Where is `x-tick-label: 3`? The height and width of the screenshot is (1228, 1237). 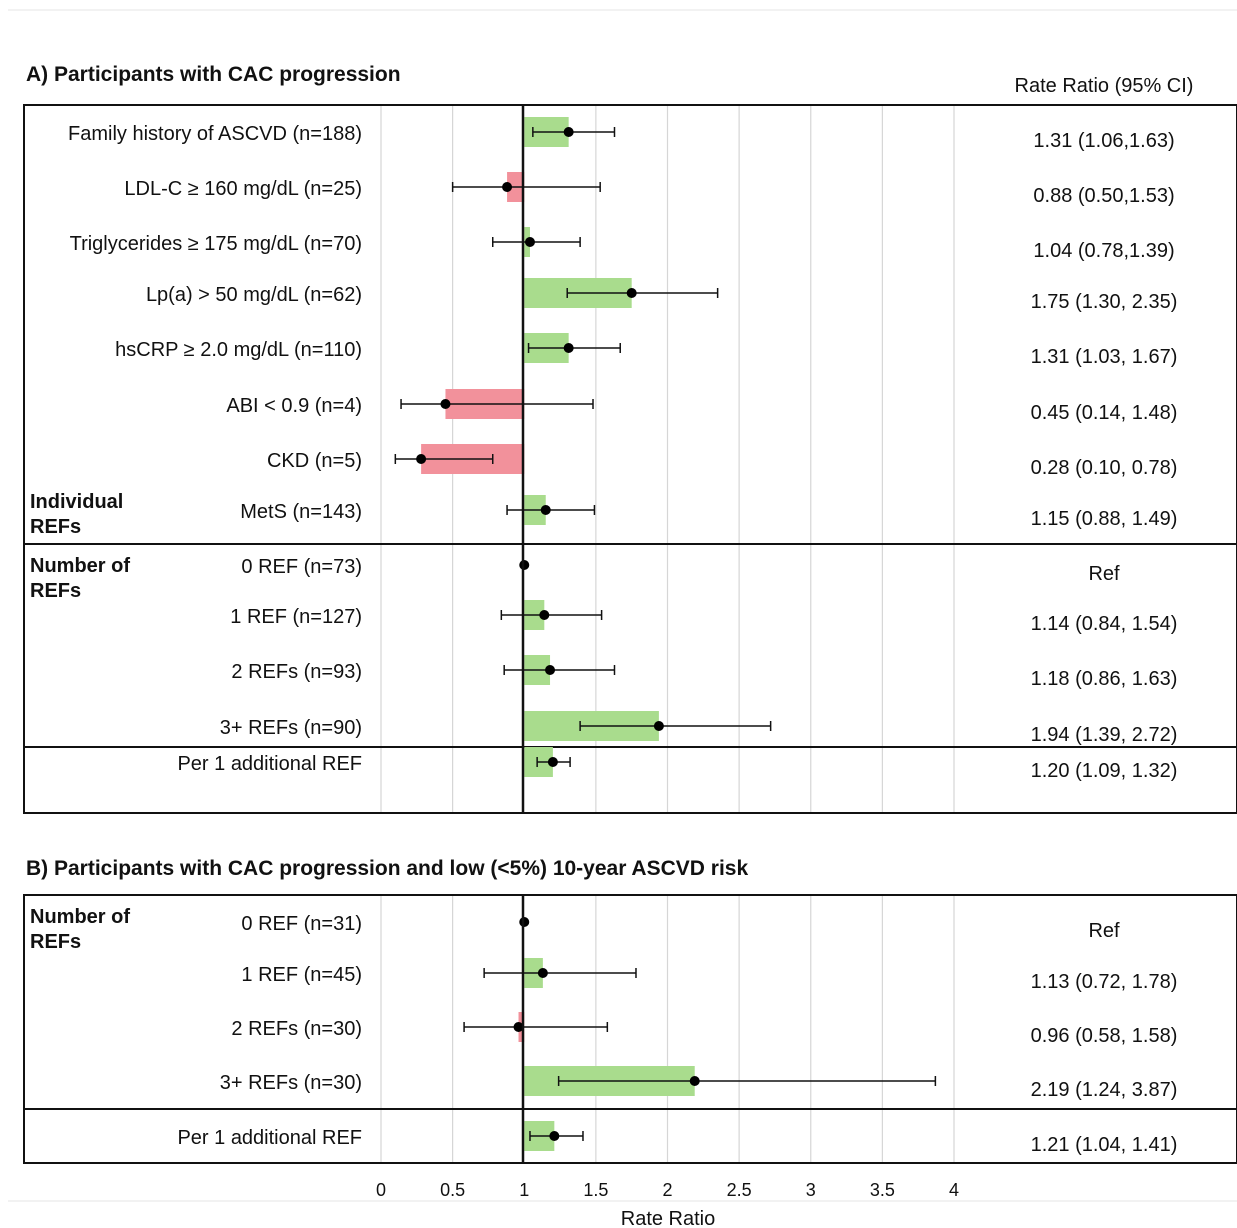 x-tick-label: 3 is located at coordinates (811, 1190).